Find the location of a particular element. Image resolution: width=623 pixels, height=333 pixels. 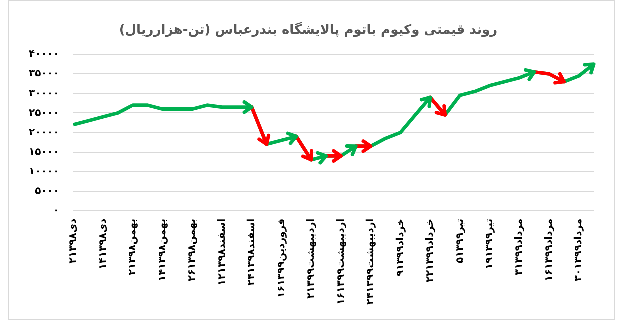

x-tick-label: ۲اردیبهشت۱۳۹۹ is located at coordinates (312, 258).